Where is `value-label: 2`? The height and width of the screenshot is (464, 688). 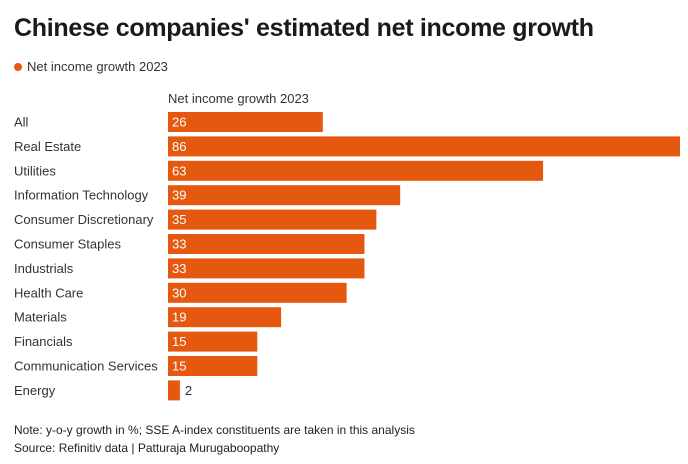
value-label: 2 is located at coordinates (188, 390).